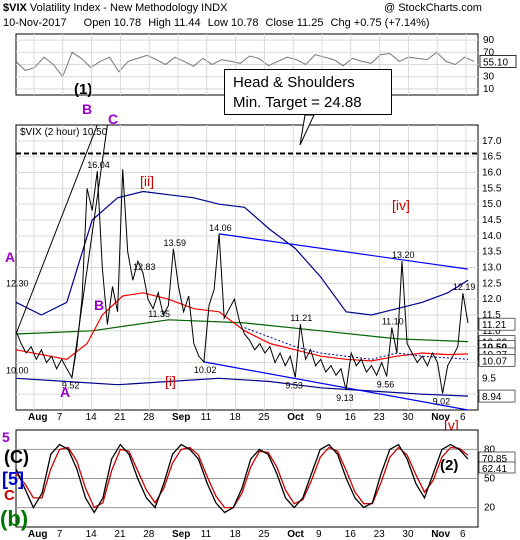  I want to click on rsi-last-box, so click(498, 61).